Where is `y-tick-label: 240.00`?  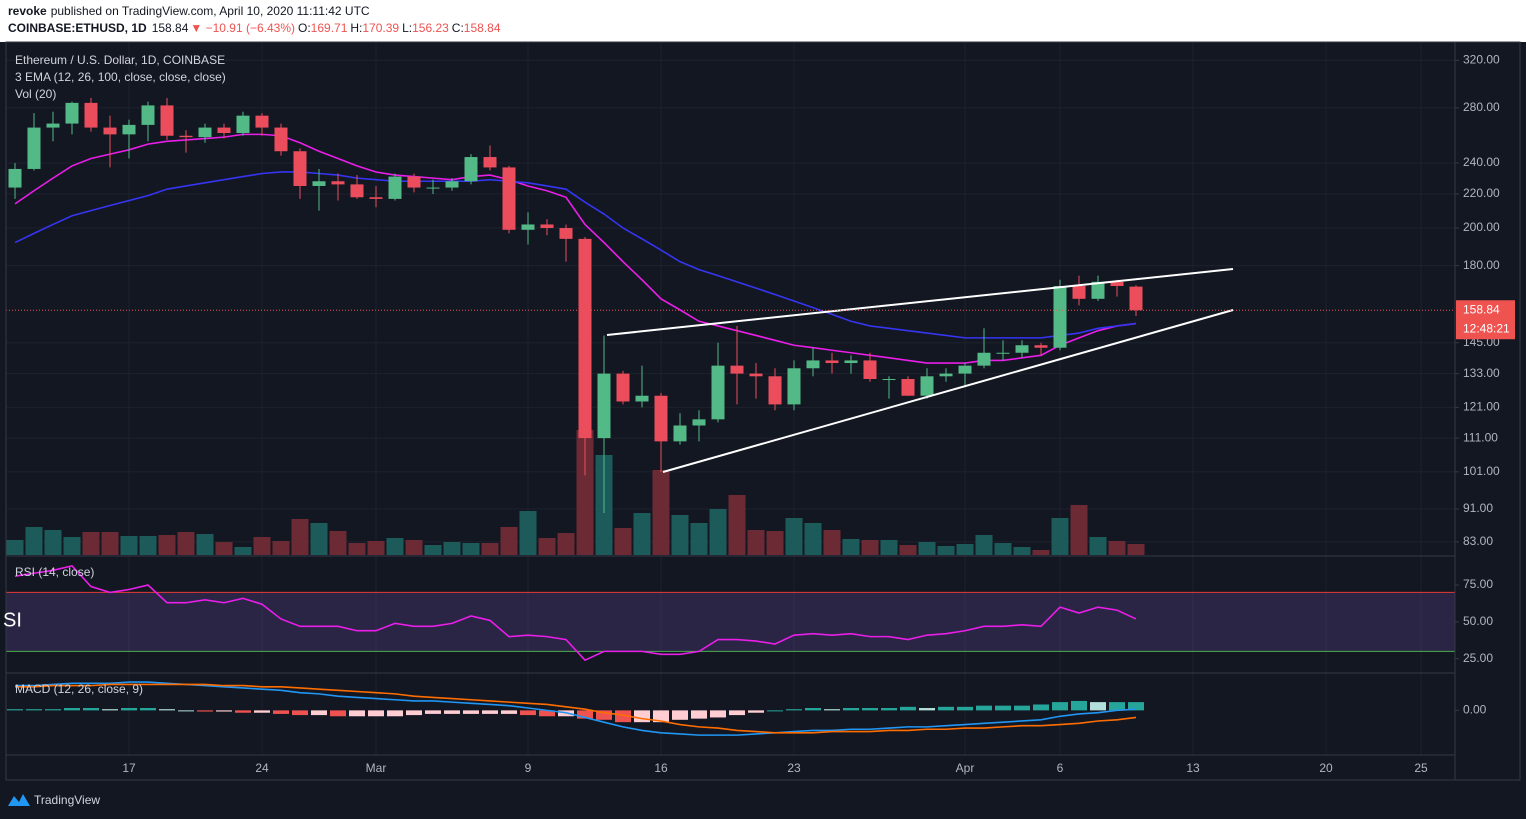
y-tick-label: 240.00 is located at coordinates (1481, 162).